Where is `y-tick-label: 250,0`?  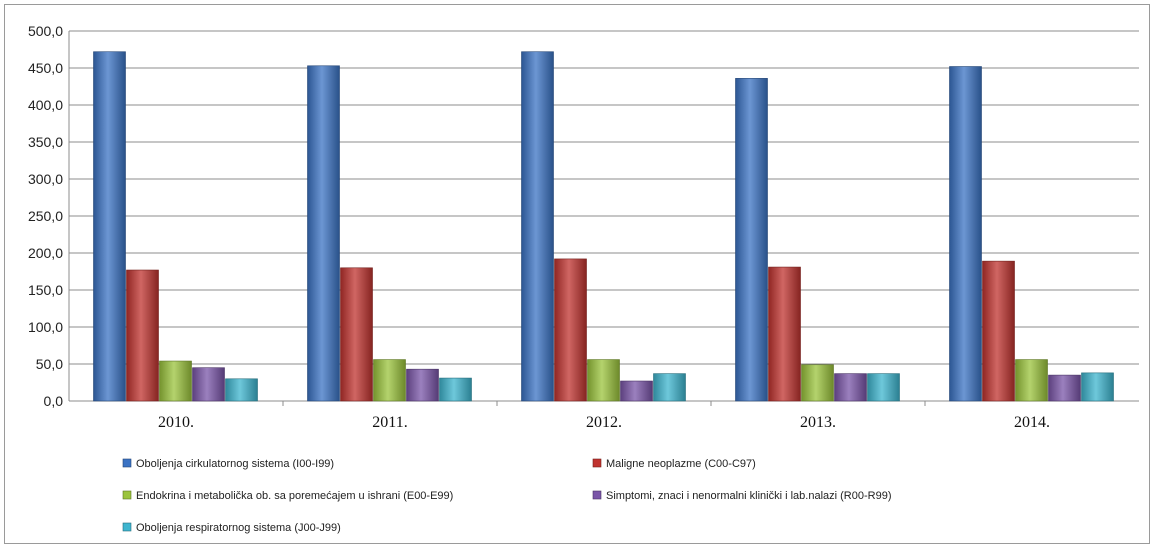 y-tick-label: 250,0 is located at coordinates (45, 216).